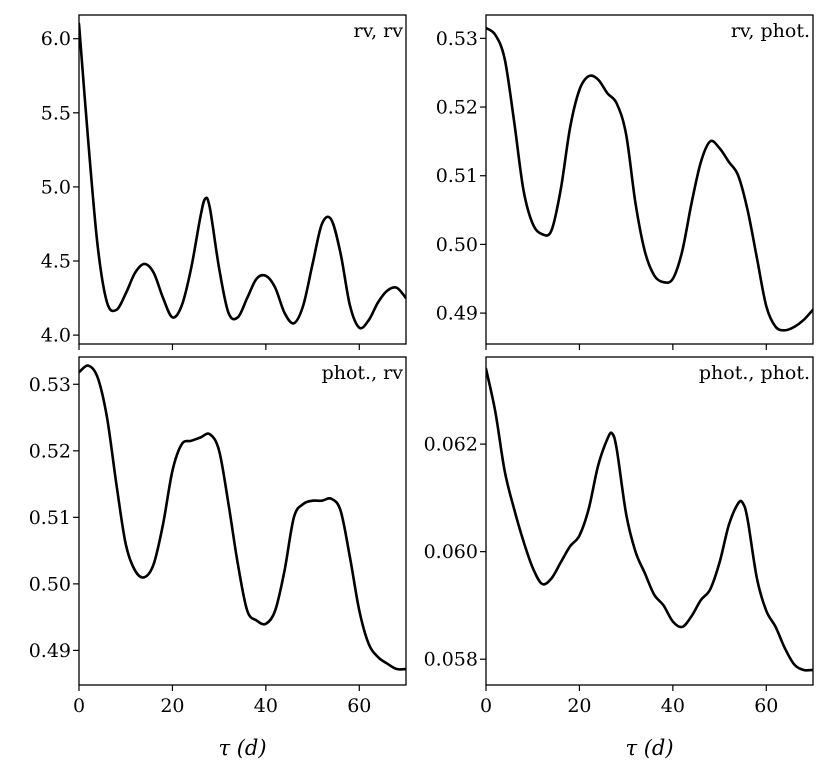  Describe the element at coordinates (363, 373) in the screenshot. I see `panel-label: phot., rv` at that location.